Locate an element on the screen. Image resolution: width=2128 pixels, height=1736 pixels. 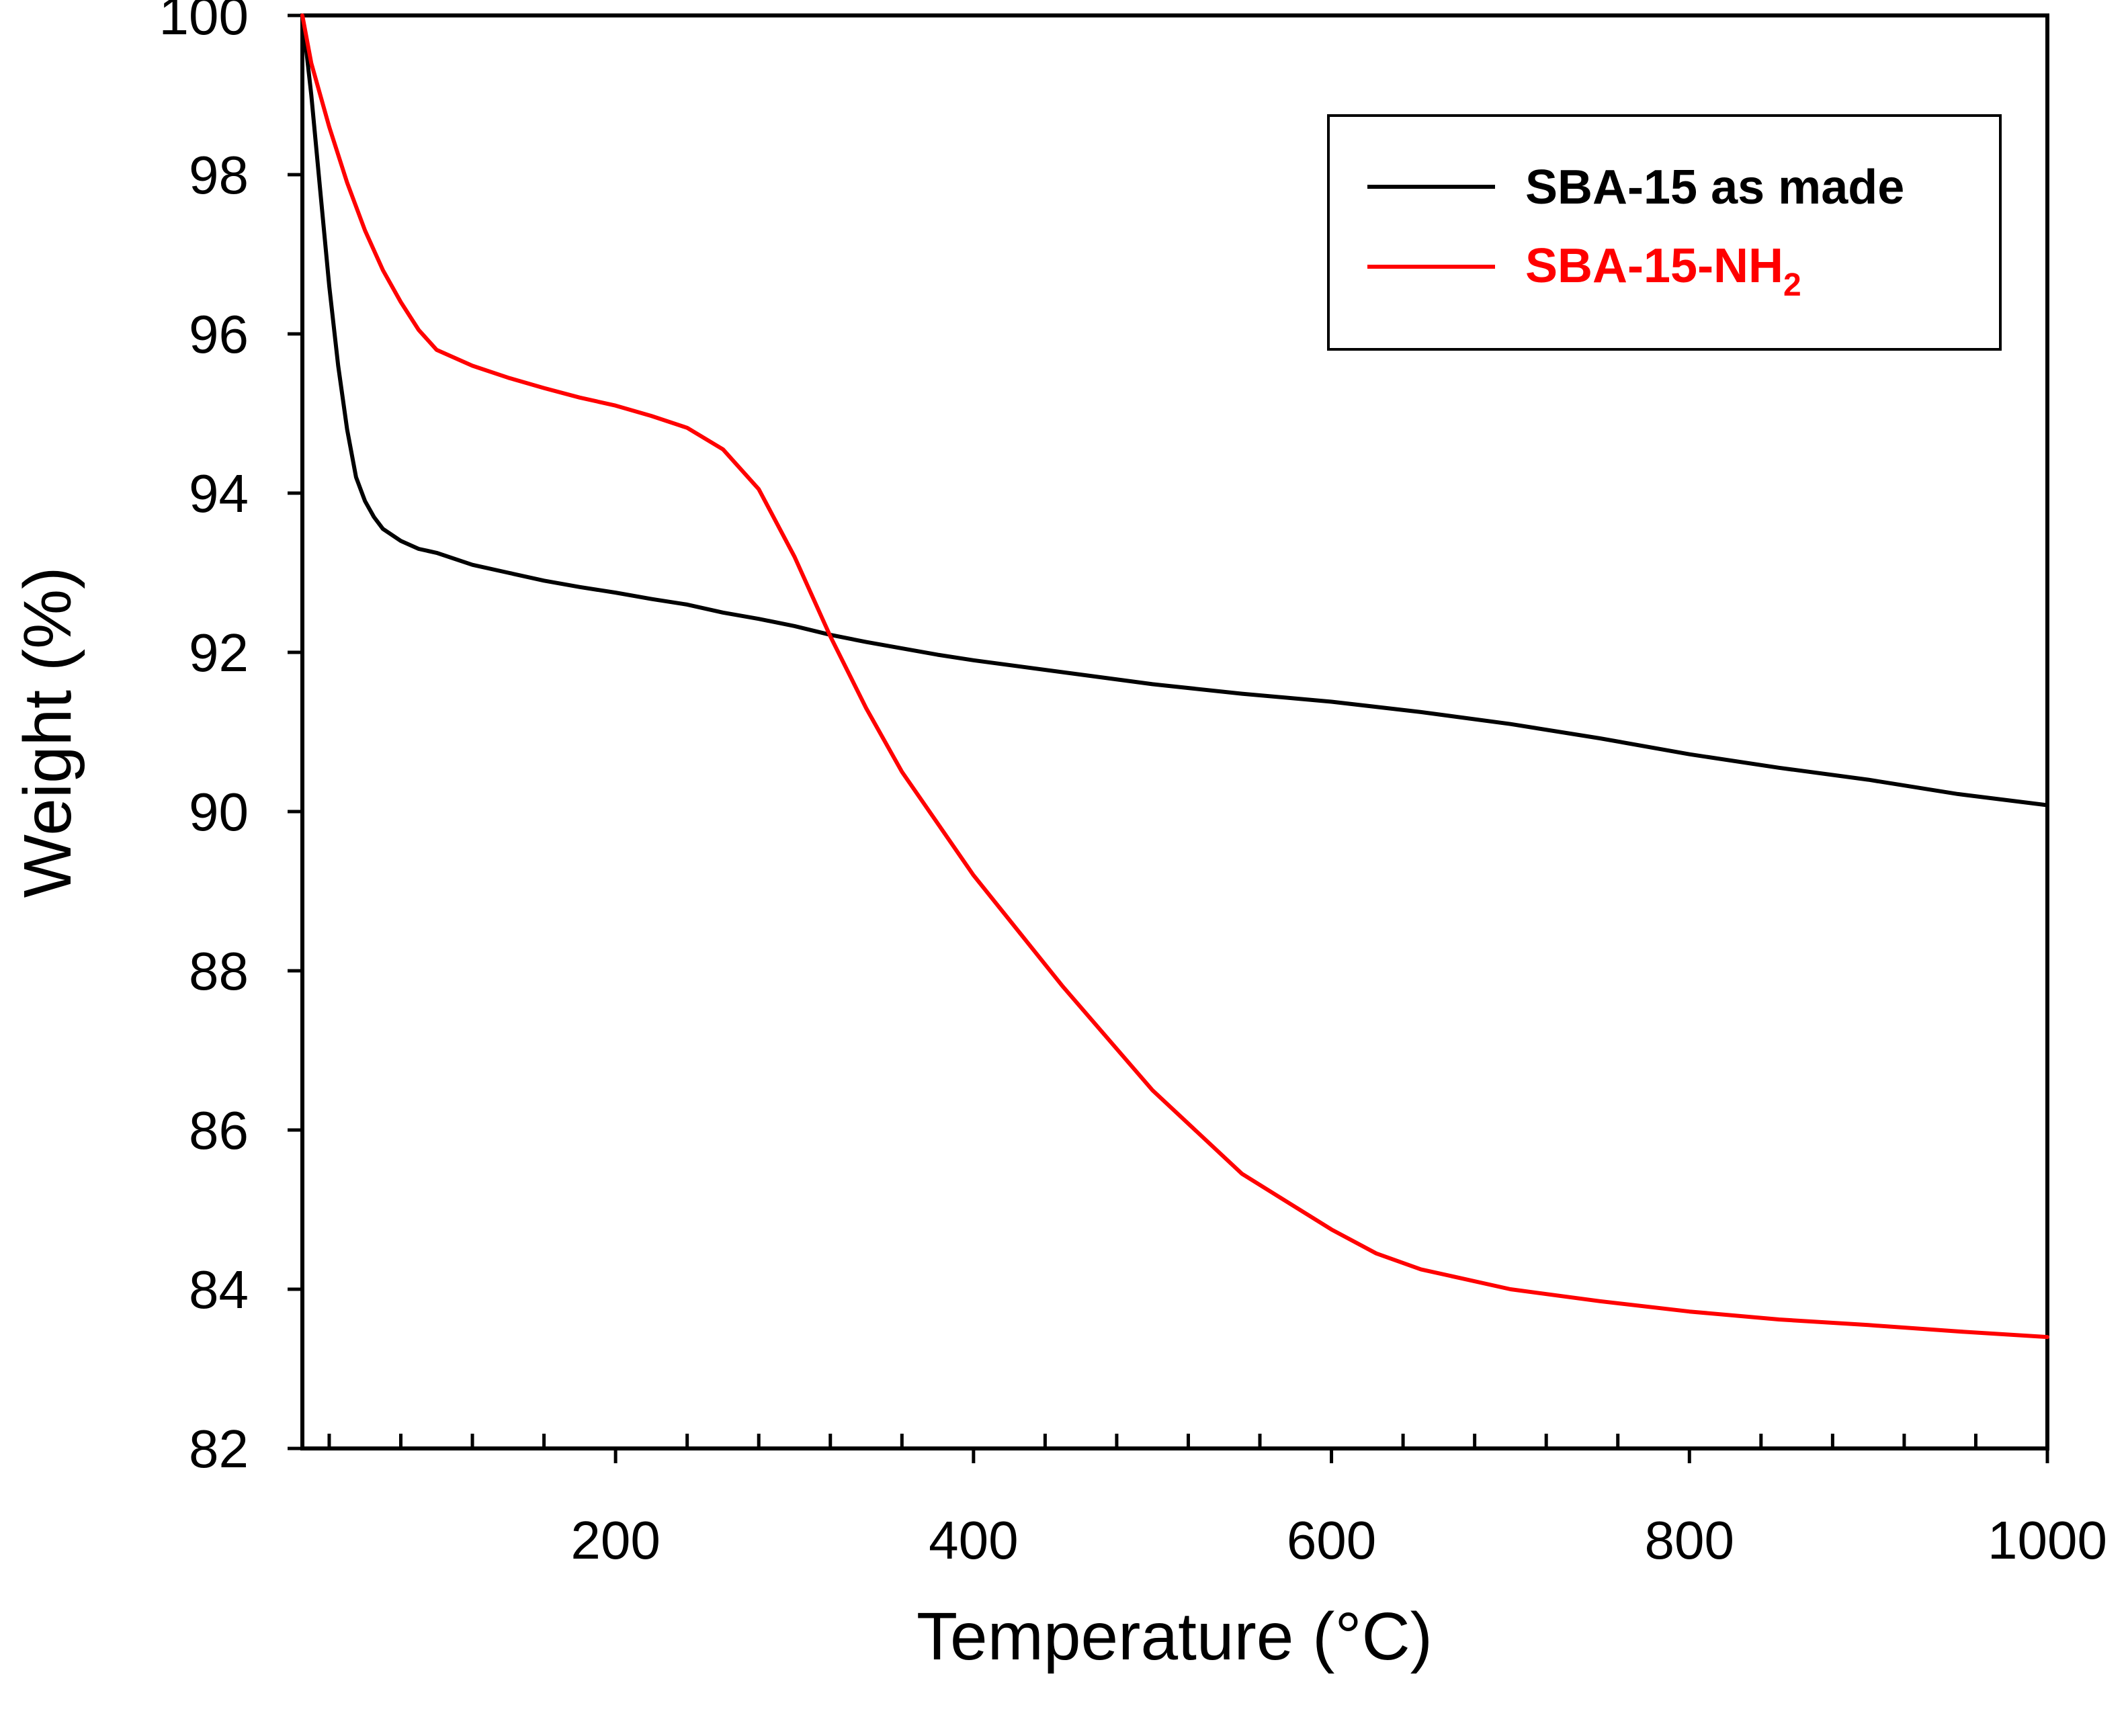
x-tick-label-200: 200 is located at coordinates (615, 1540).